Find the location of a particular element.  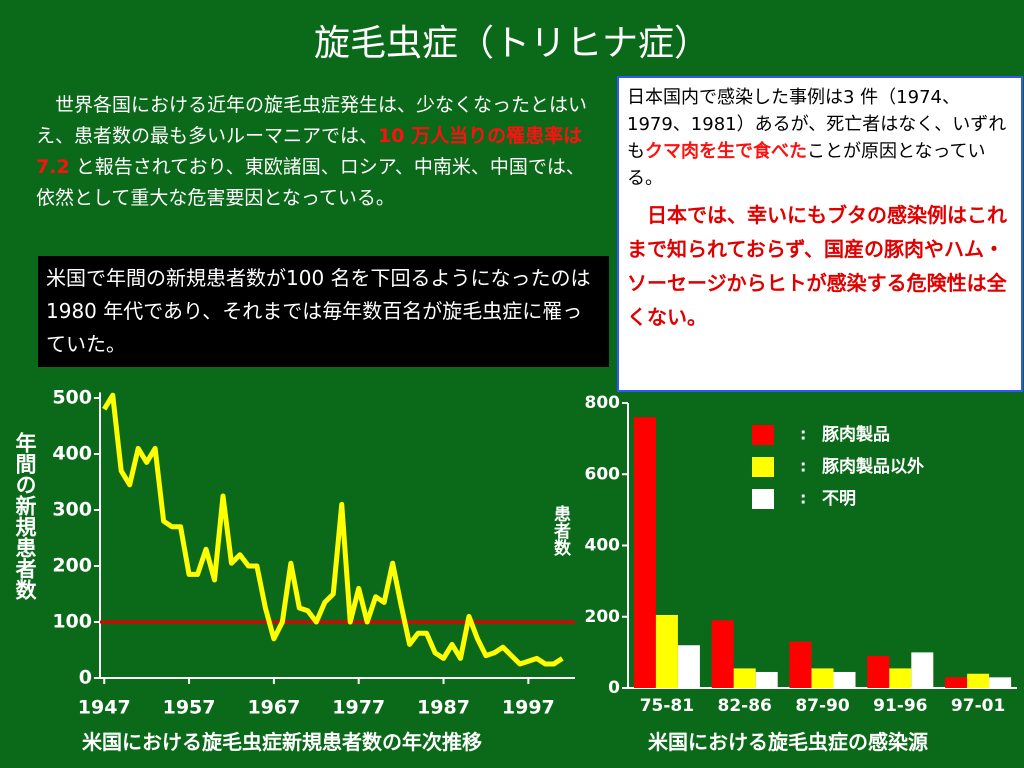

x-tick-label: 97-01 is located at coordinates (978, 706).